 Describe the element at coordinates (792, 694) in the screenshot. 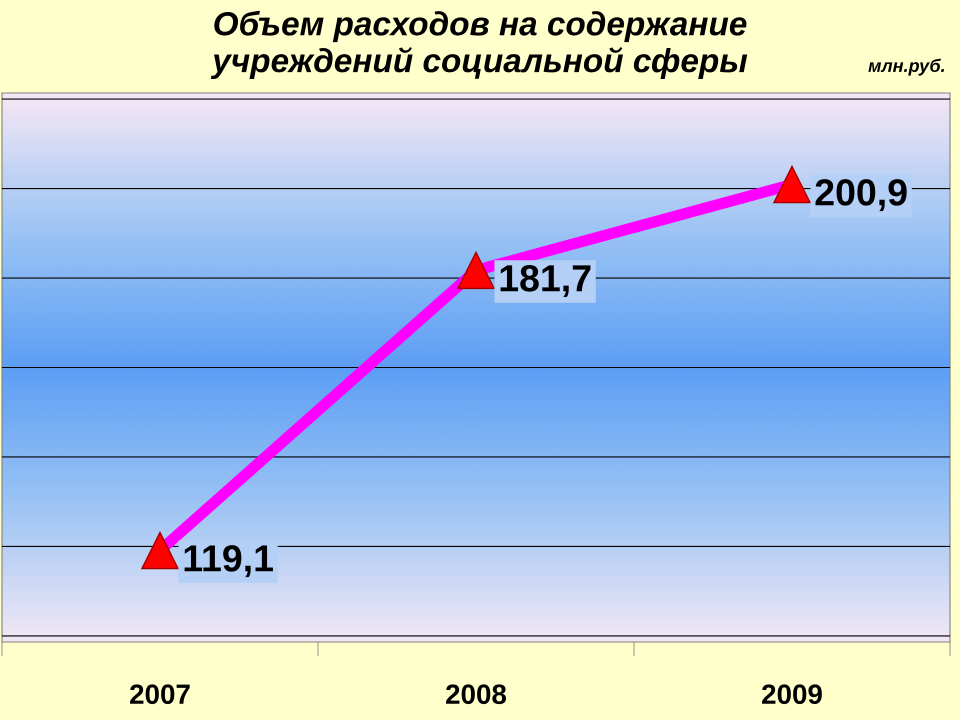

I see `x-tick-label: 2009` at that location.